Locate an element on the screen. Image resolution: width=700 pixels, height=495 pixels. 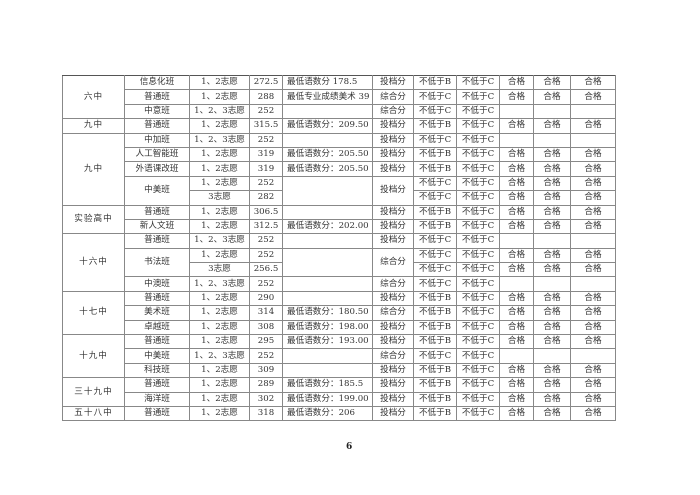
table-row: 十七中 普通班 1、2志愿 290 投档分 不低于B 不低于C 合格 合格 合格 is located at coordinates (339, 313).